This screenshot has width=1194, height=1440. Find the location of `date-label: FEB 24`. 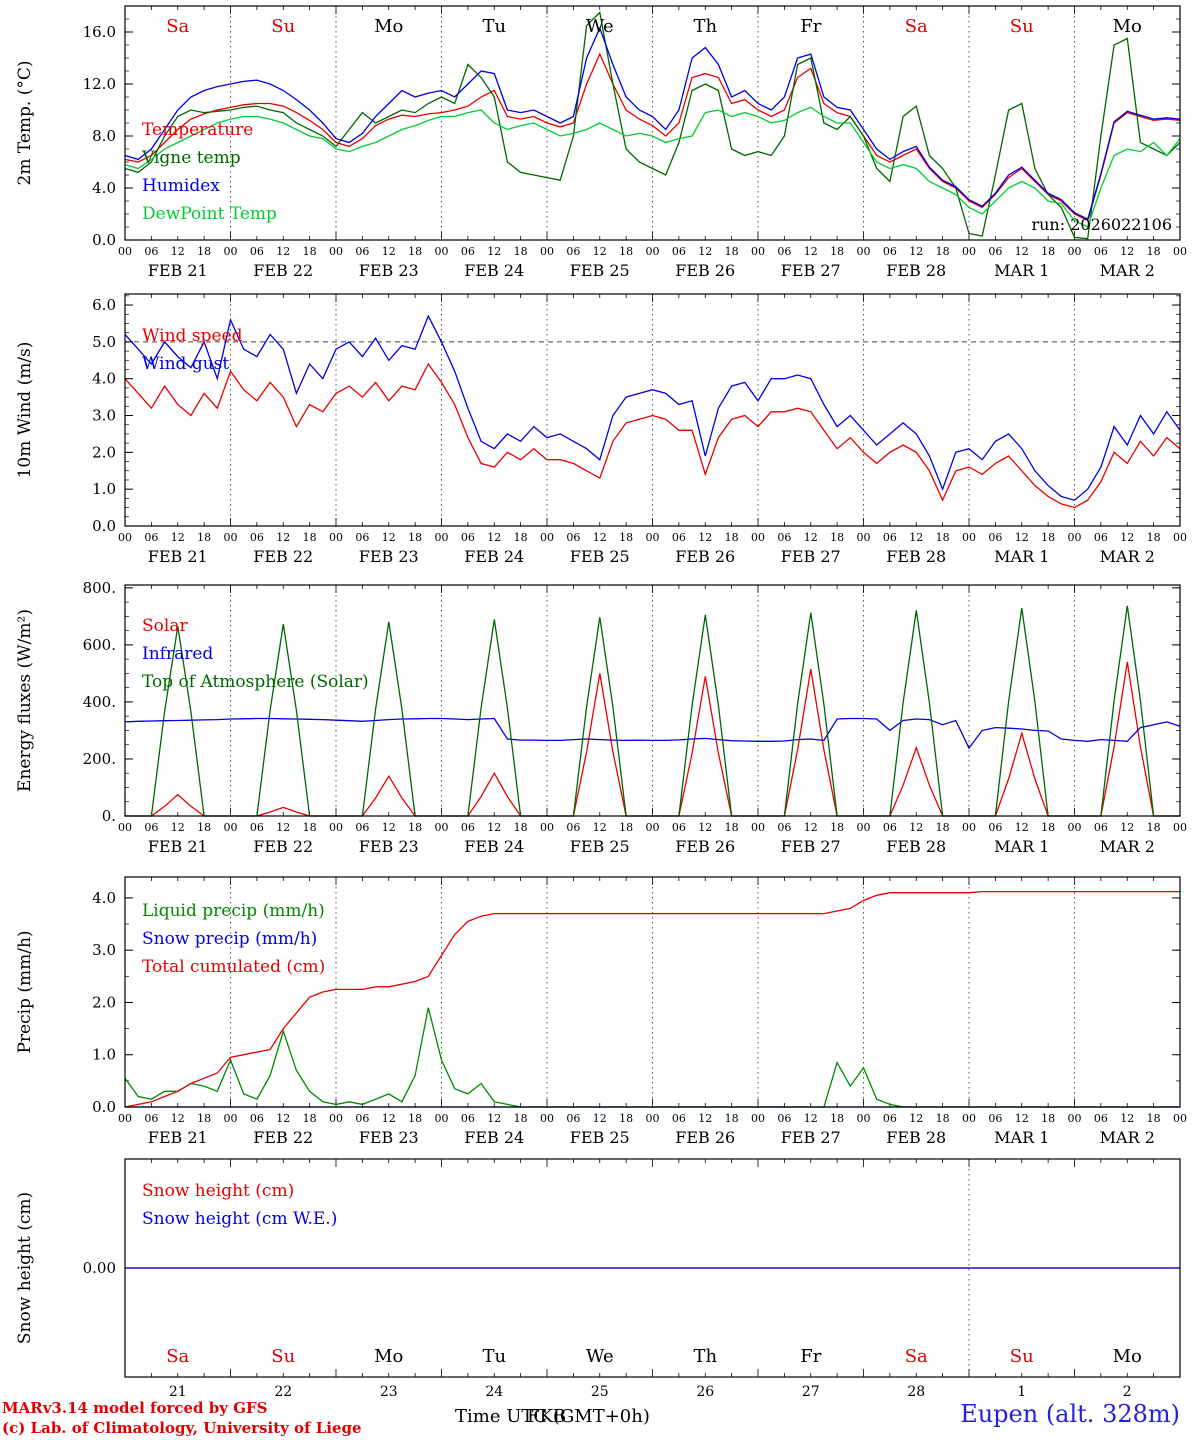

date-label: FEB 24 is located at coordinates (494, 556).